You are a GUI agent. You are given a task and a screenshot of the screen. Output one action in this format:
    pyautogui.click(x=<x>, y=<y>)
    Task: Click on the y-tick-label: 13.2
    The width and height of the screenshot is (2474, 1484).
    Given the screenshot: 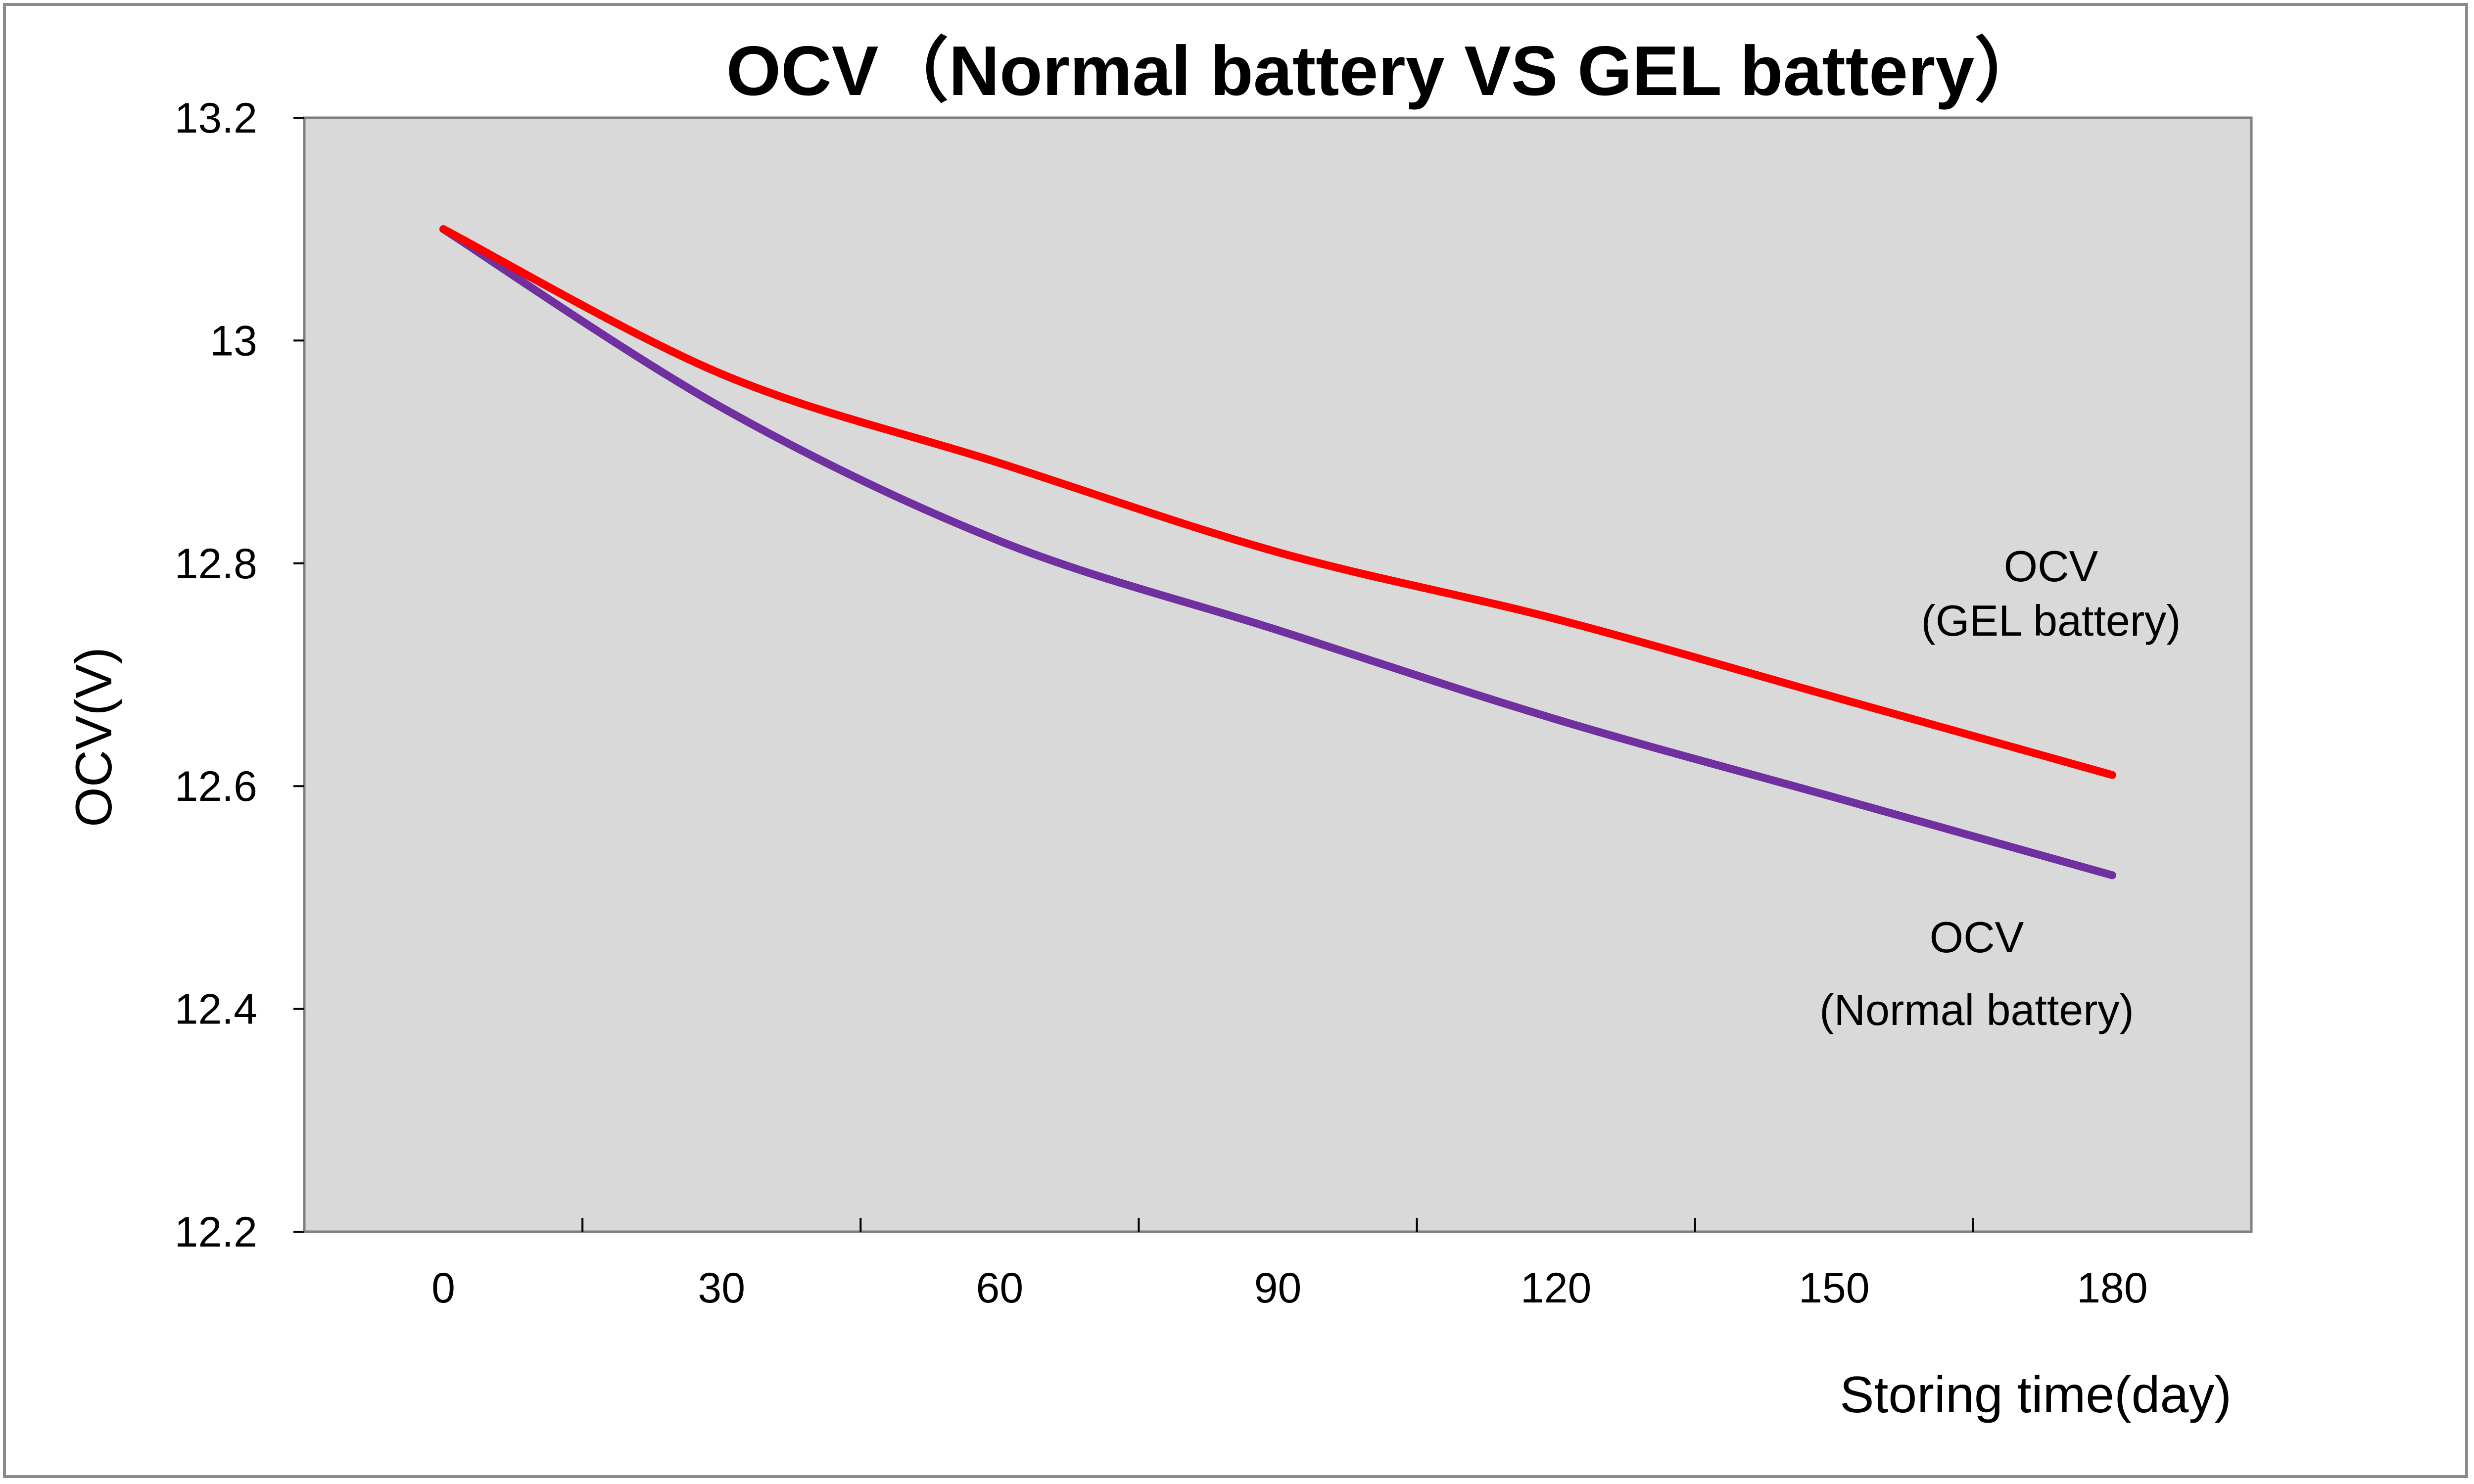 What is the action you would take?
    pyautogui.click(x=216, y=118)
    